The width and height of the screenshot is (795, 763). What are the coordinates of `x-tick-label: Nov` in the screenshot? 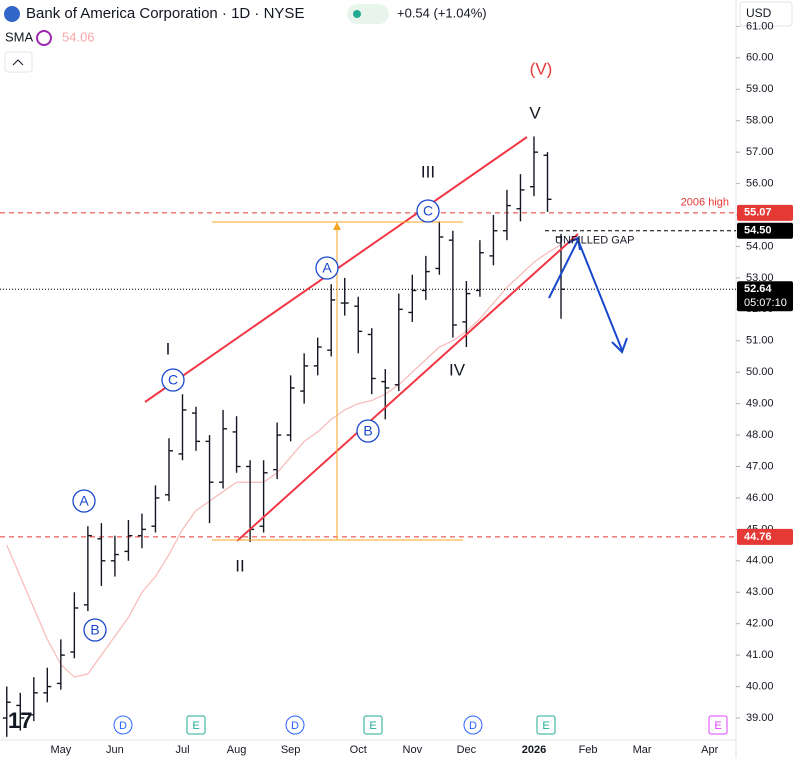 It's located at (413, 750).